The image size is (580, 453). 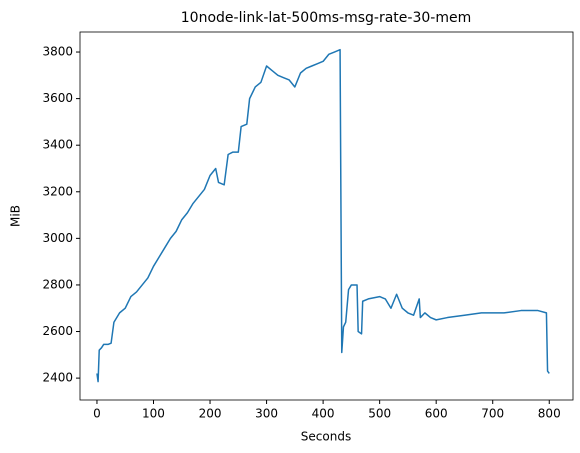 I want to click on y-tick-label: 3200, so click(x=57, y=191).